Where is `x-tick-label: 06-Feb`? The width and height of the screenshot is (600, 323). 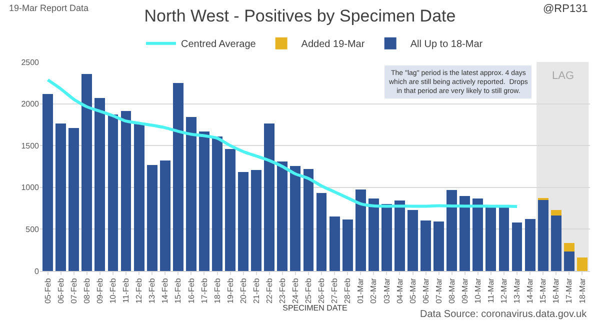 x-tick-label: 06-Feb is located at coordinates (61, 291).